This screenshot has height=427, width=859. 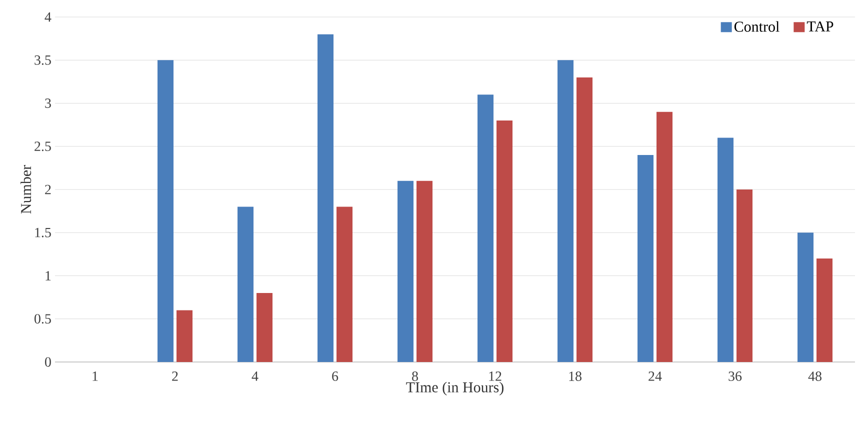 I want to click on x-tick-label: 4, so click(x=255, y=376).